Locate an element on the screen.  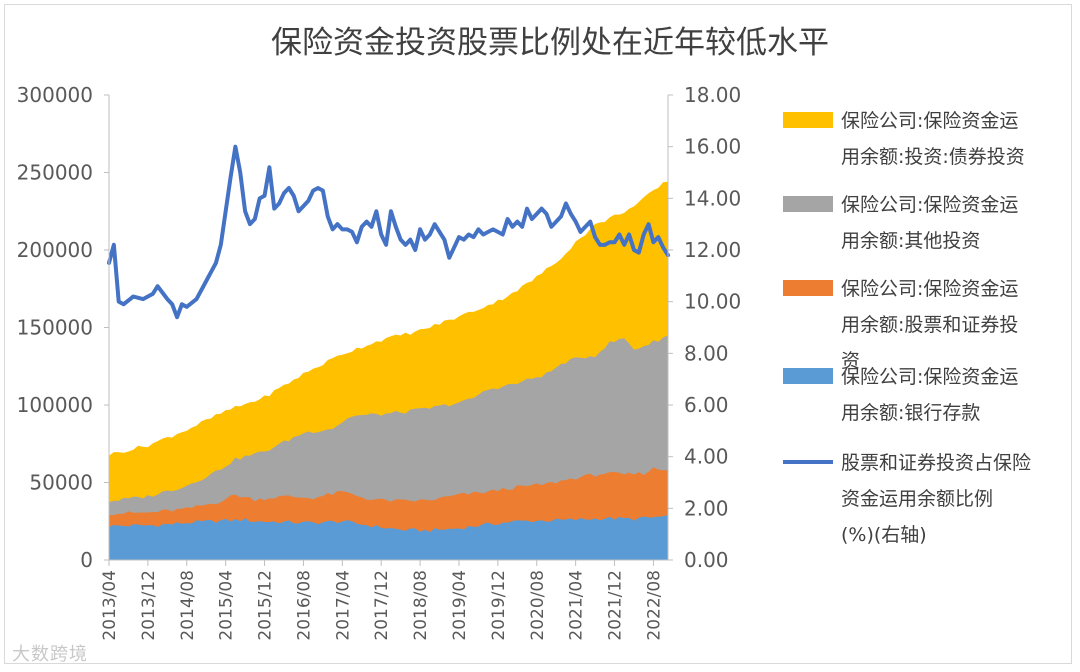
left-tick-label: 300000 is located at coordinates (55, 95).